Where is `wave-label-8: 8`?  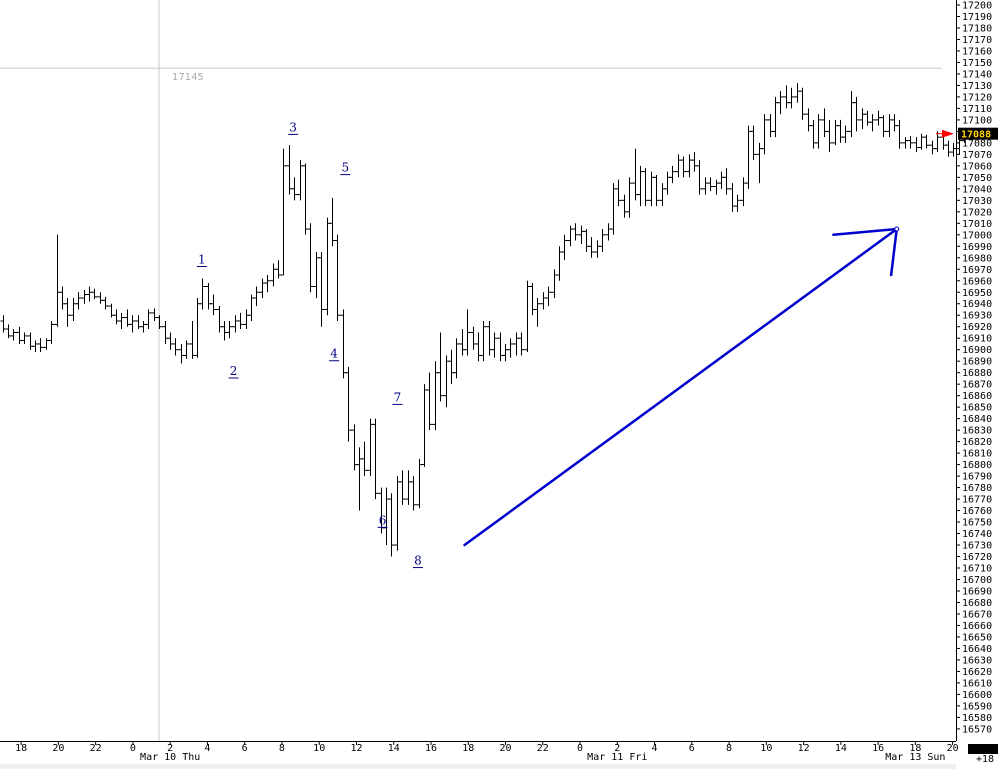
wave-label-8: 8 is located at coordinates (418, 561).